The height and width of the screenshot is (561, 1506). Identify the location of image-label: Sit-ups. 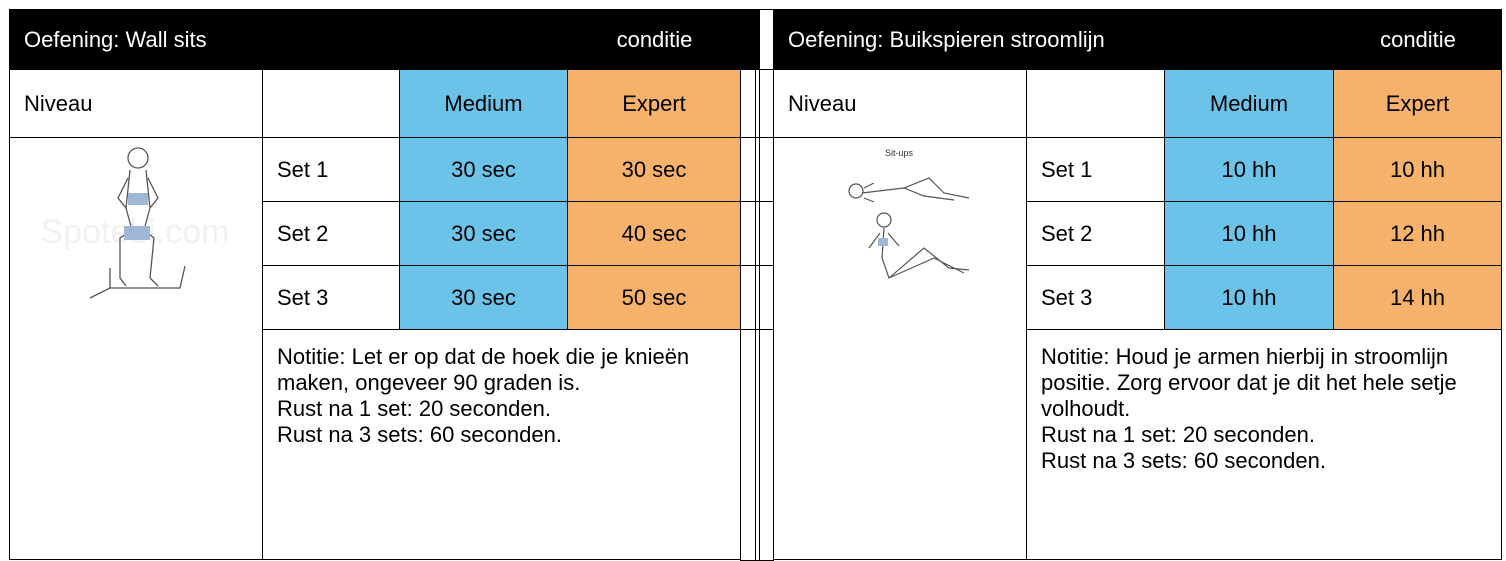
(899, 153).